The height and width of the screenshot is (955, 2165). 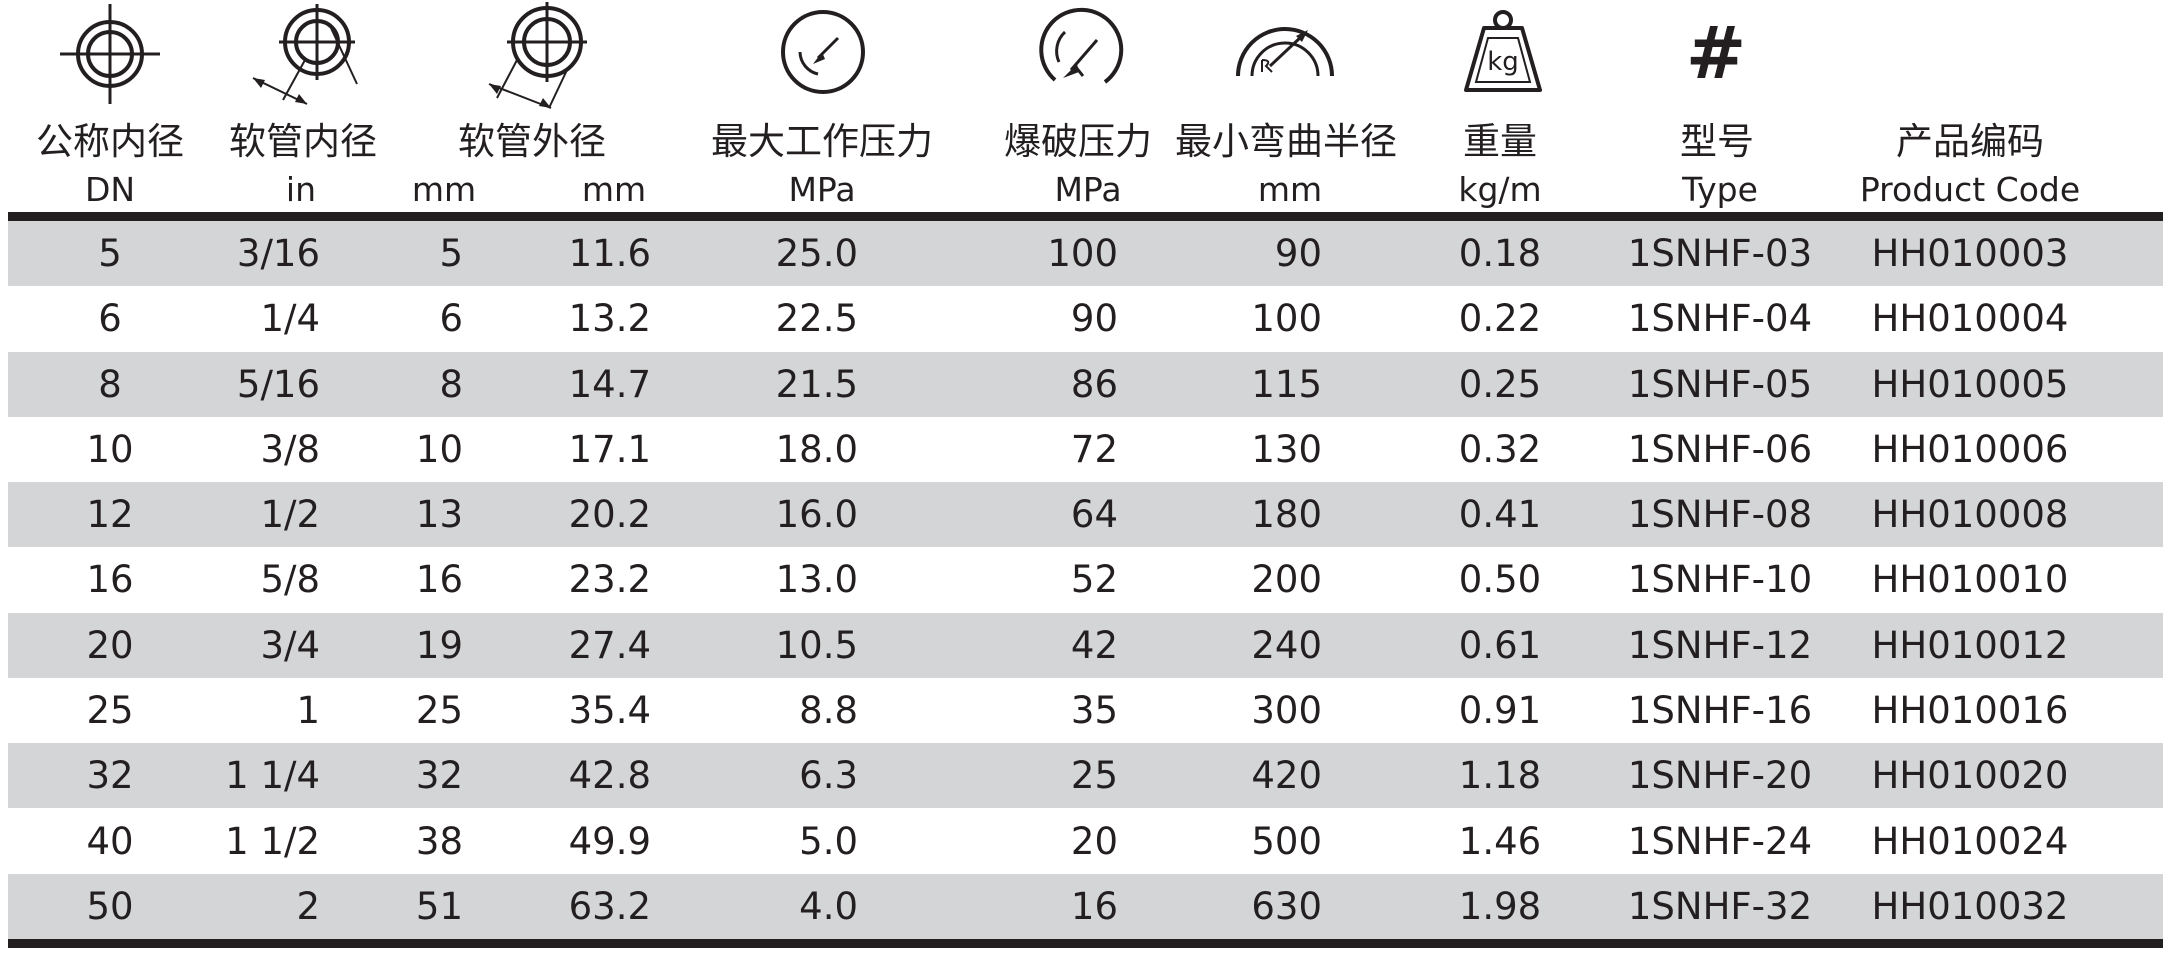 I want to click on cell-od-mm: 20.2, so click(x=609, y=515).